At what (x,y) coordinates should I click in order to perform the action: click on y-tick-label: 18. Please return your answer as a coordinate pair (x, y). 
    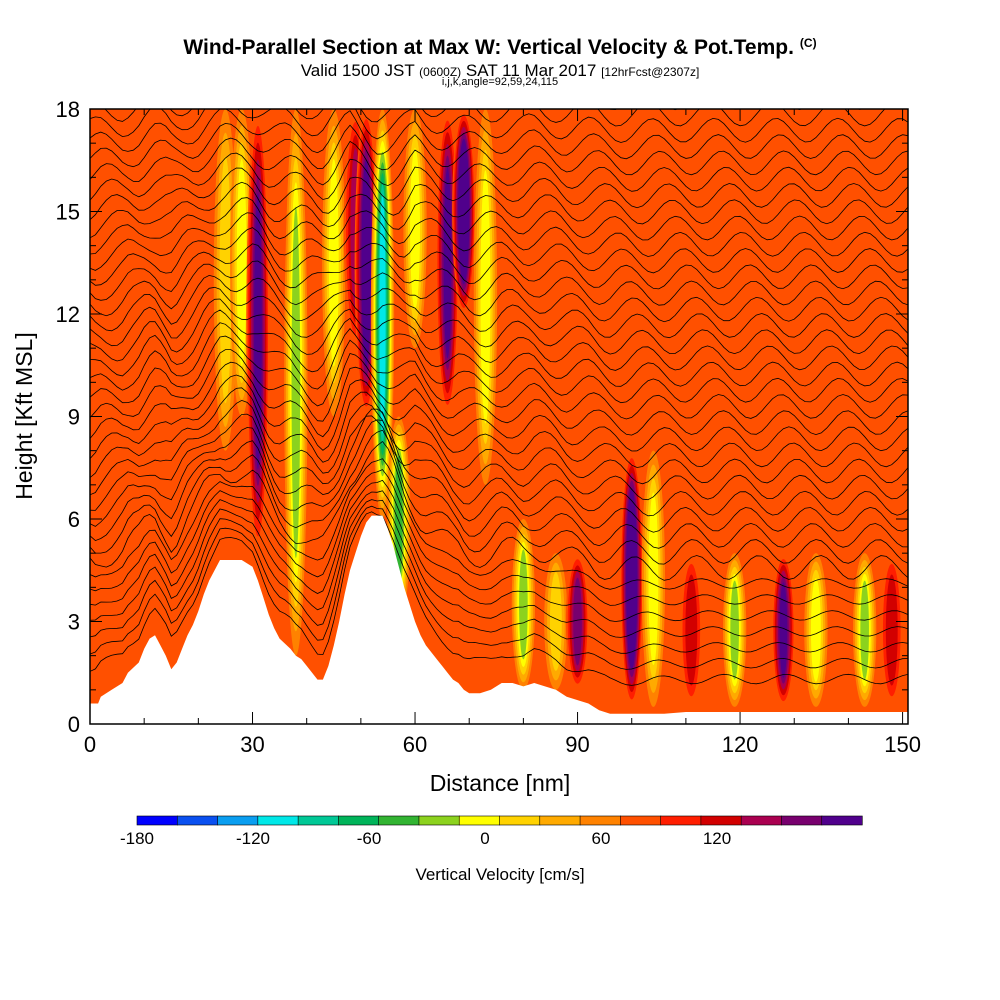
    Looking at the image, I should click on (68, 109).